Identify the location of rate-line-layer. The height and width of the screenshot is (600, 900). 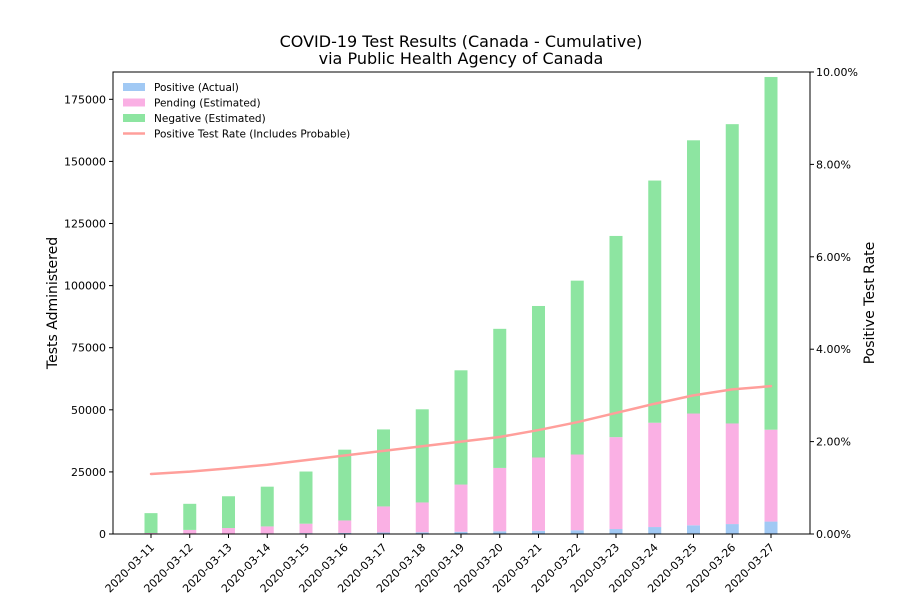
(461, 430).